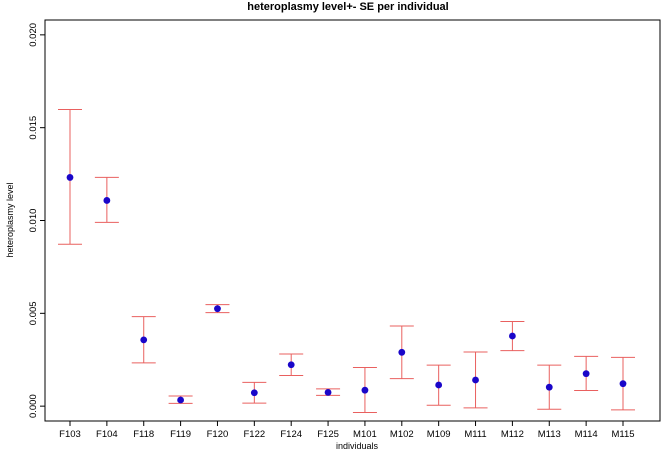 This screenshot has height=451, width=669. I want to click on x-tick-label: M111, so click(475, 434).